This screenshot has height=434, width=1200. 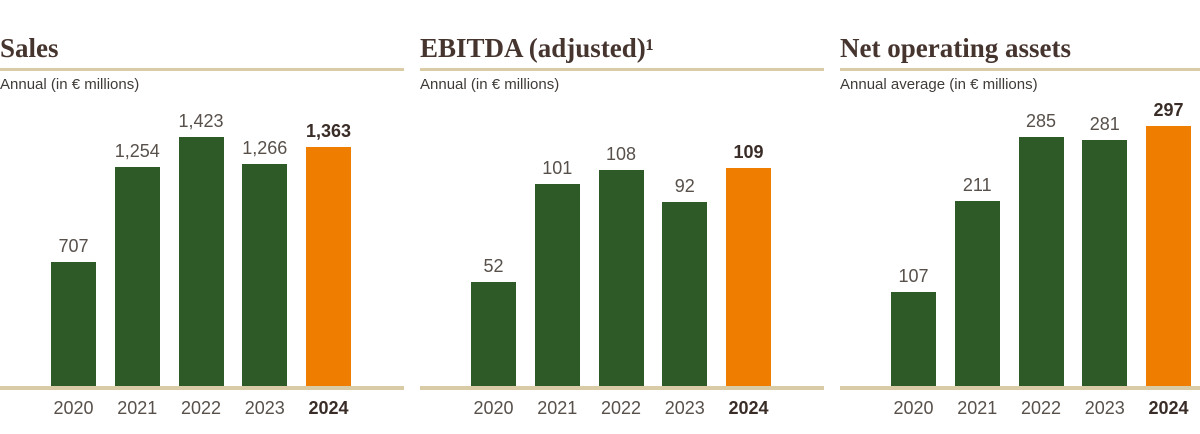 I want to click on bar-group: 108, so click(x=621, y=265).